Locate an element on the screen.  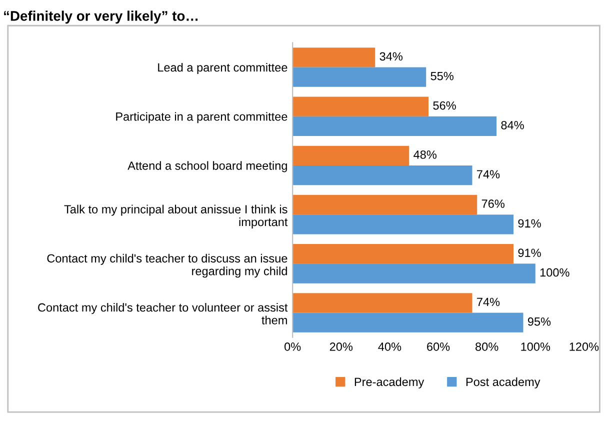
y-tick-label: Contact my child's teacher to volunteer or assist them is located at coordinates (163, 313).